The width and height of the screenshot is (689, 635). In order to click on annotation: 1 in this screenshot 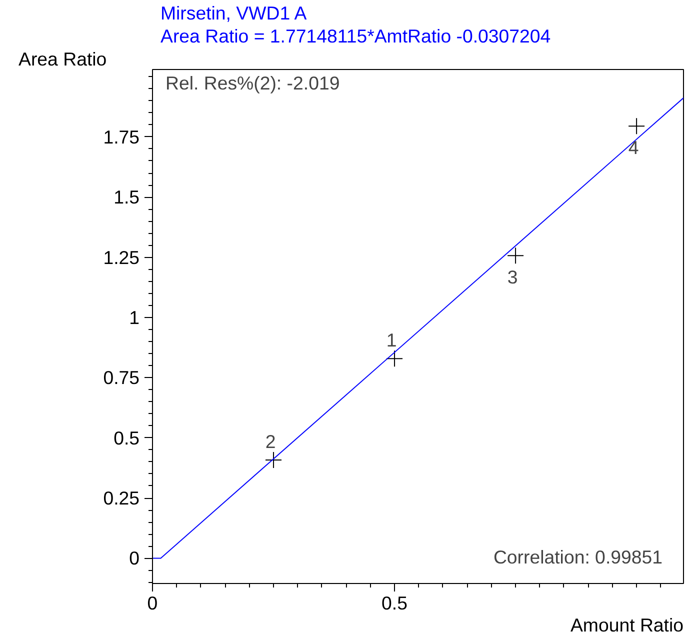, I will do `click(391, 340)`.